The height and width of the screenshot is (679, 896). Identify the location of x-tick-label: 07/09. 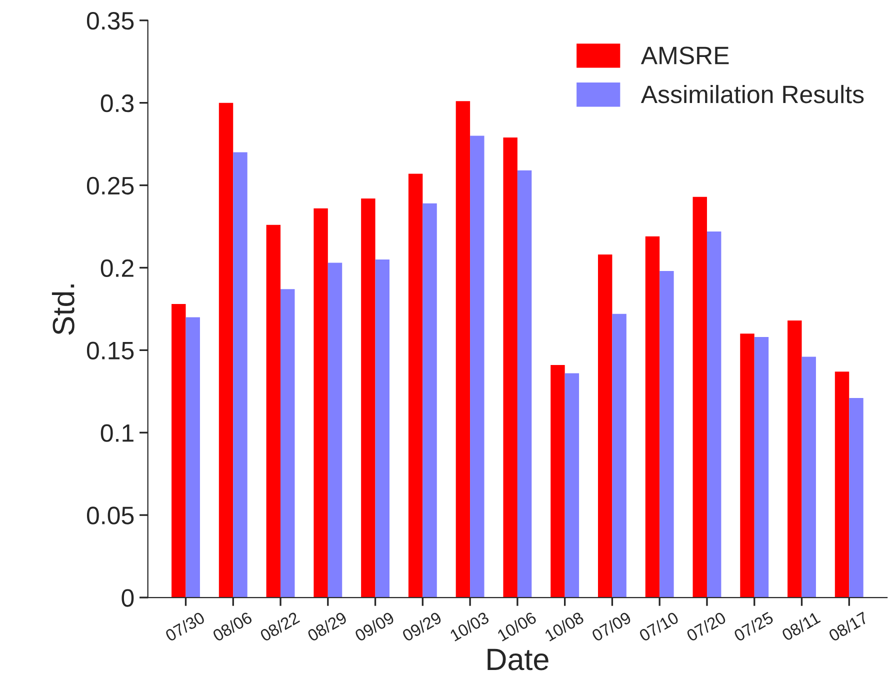
(611, 626).